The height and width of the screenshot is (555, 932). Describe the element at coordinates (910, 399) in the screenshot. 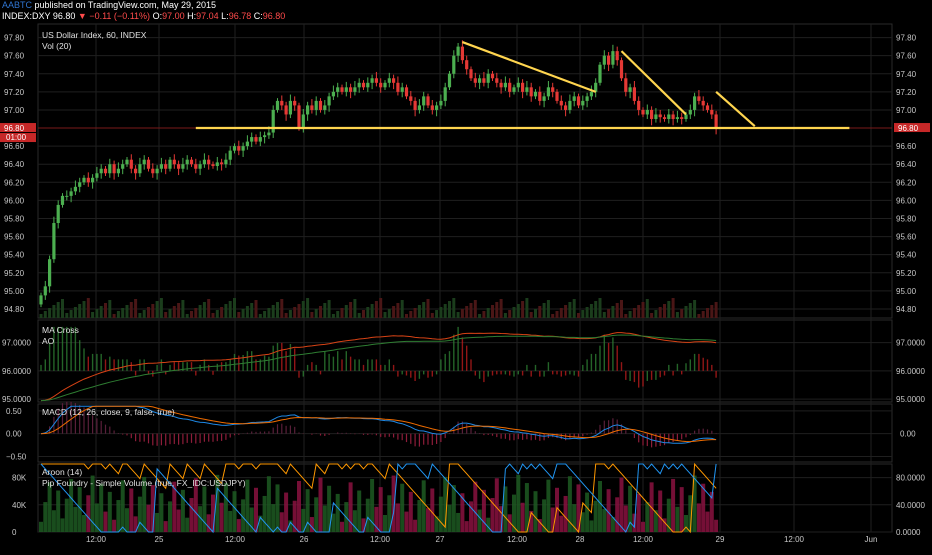

I see `ma-y-tick-right: 95.0000` at that location.